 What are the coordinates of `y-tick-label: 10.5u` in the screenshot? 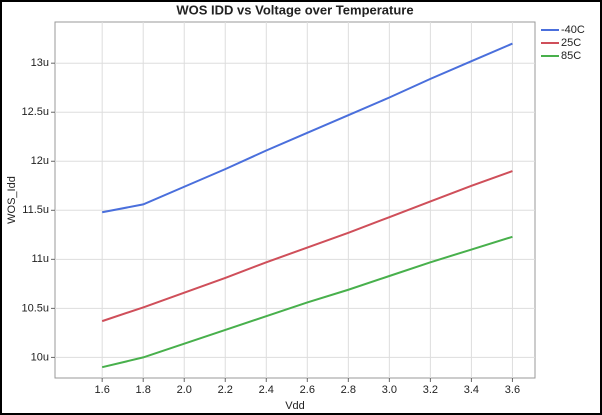 It's located at (35, 308).